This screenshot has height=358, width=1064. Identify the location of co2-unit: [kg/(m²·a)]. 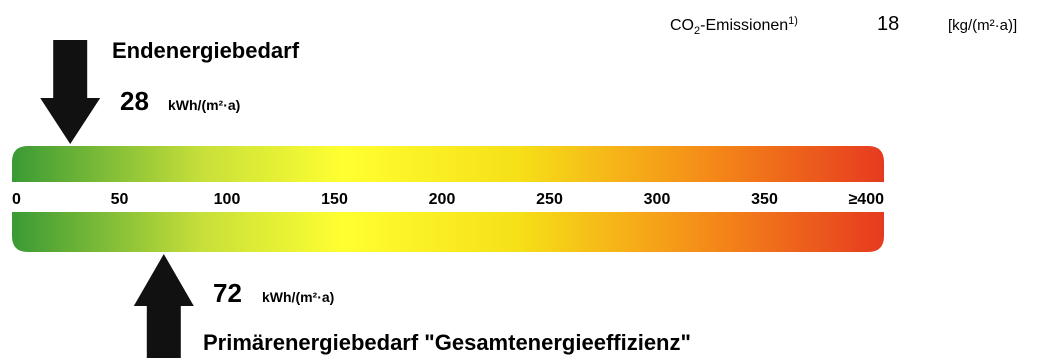
(982, 25).